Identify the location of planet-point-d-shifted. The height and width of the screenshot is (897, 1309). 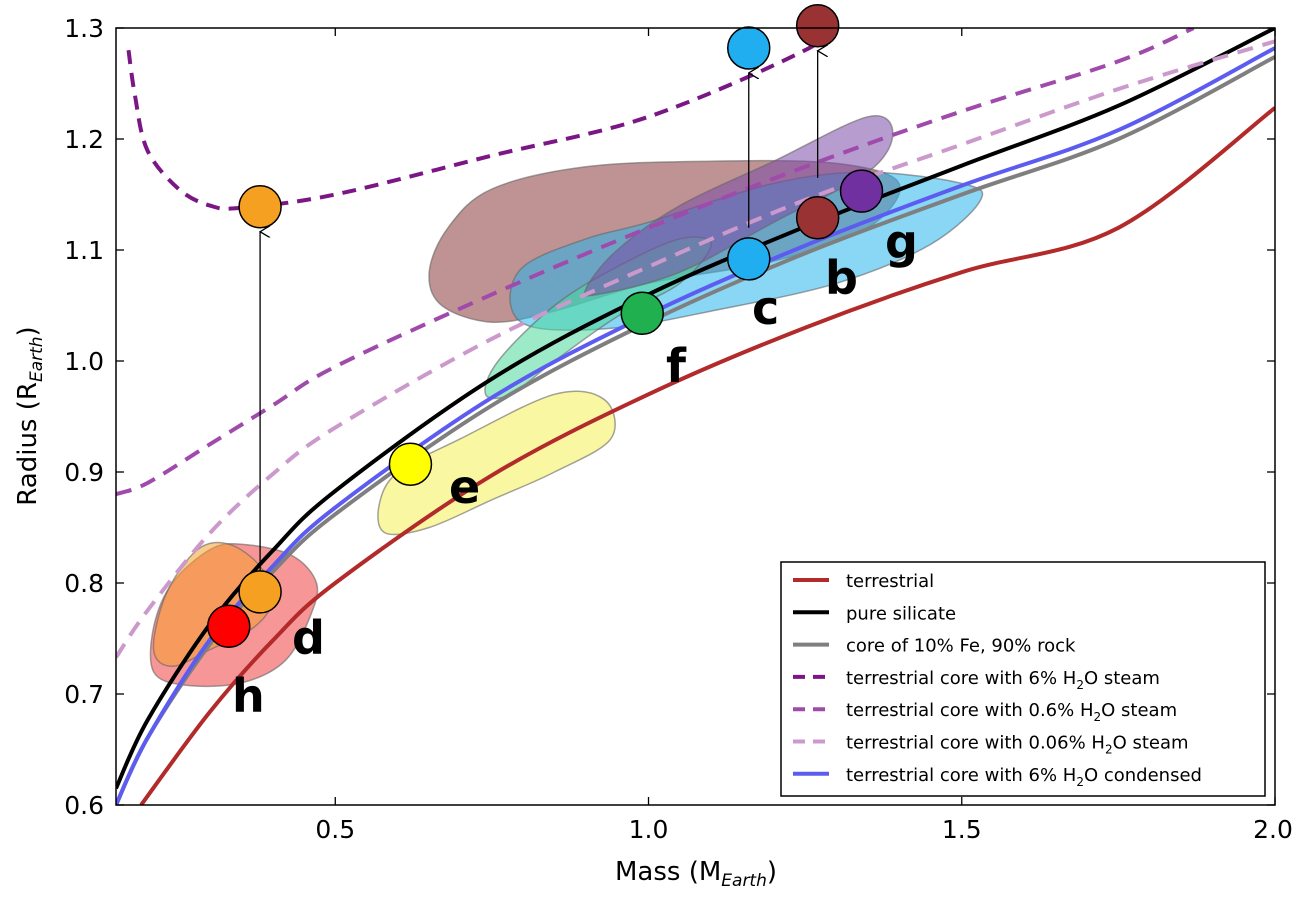
(260, 206).